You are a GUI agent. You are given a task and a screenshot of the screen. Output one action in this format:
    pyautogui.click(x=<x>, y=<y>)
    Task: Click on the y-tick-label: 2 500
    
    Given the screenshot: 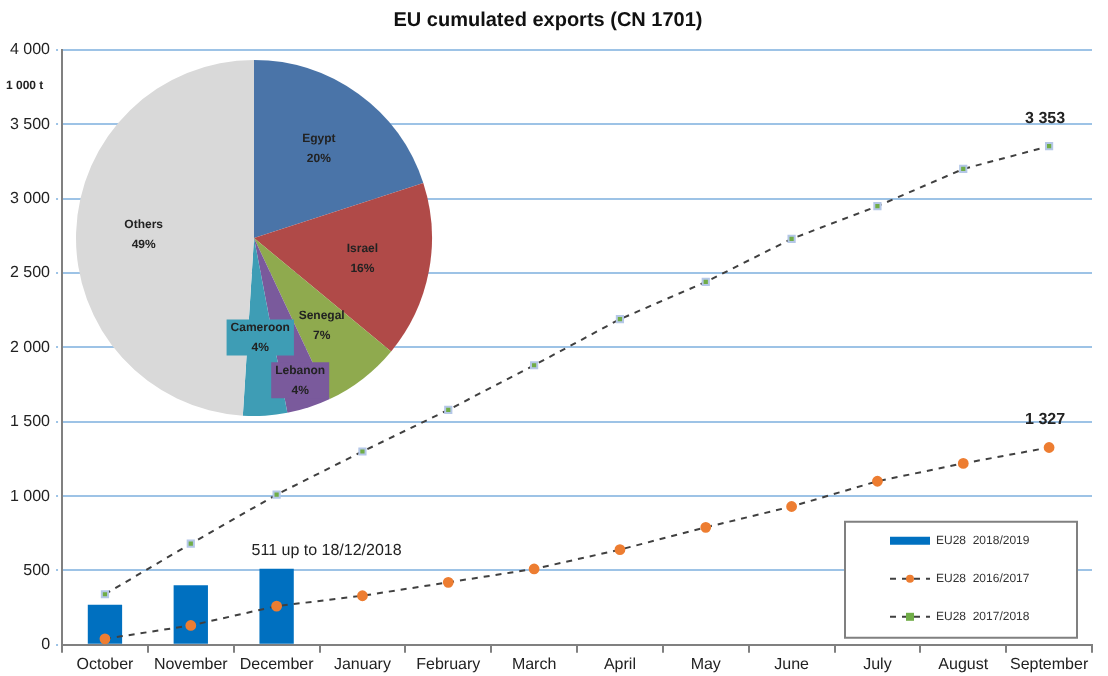 What is the action you would take?
    pyautogui.click(x=30, y=272)
    